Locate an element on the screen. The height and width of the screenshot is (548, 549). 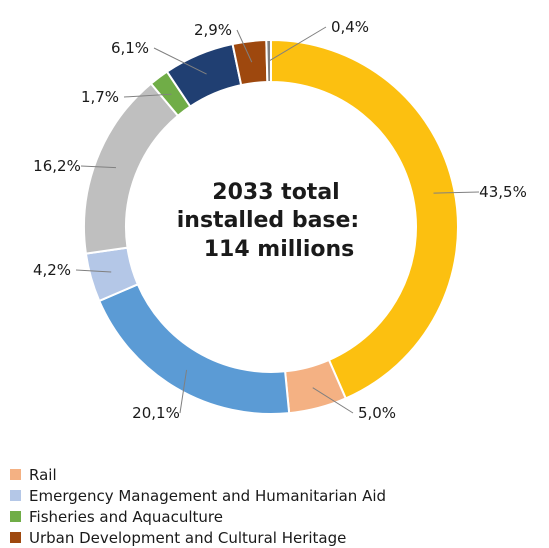
center-title-line-1: 2033 total is located at coordinates (275, 192).